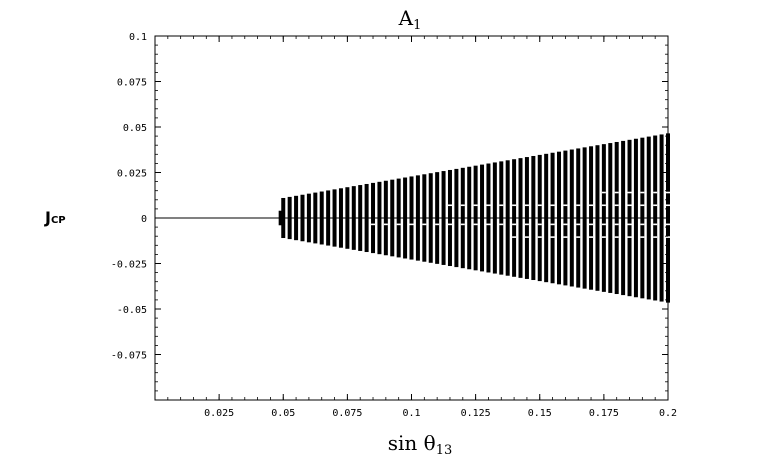  Describe the element at coordinates (144, 219) in the screenshot. I see `y-tick-label: 0` at that location.